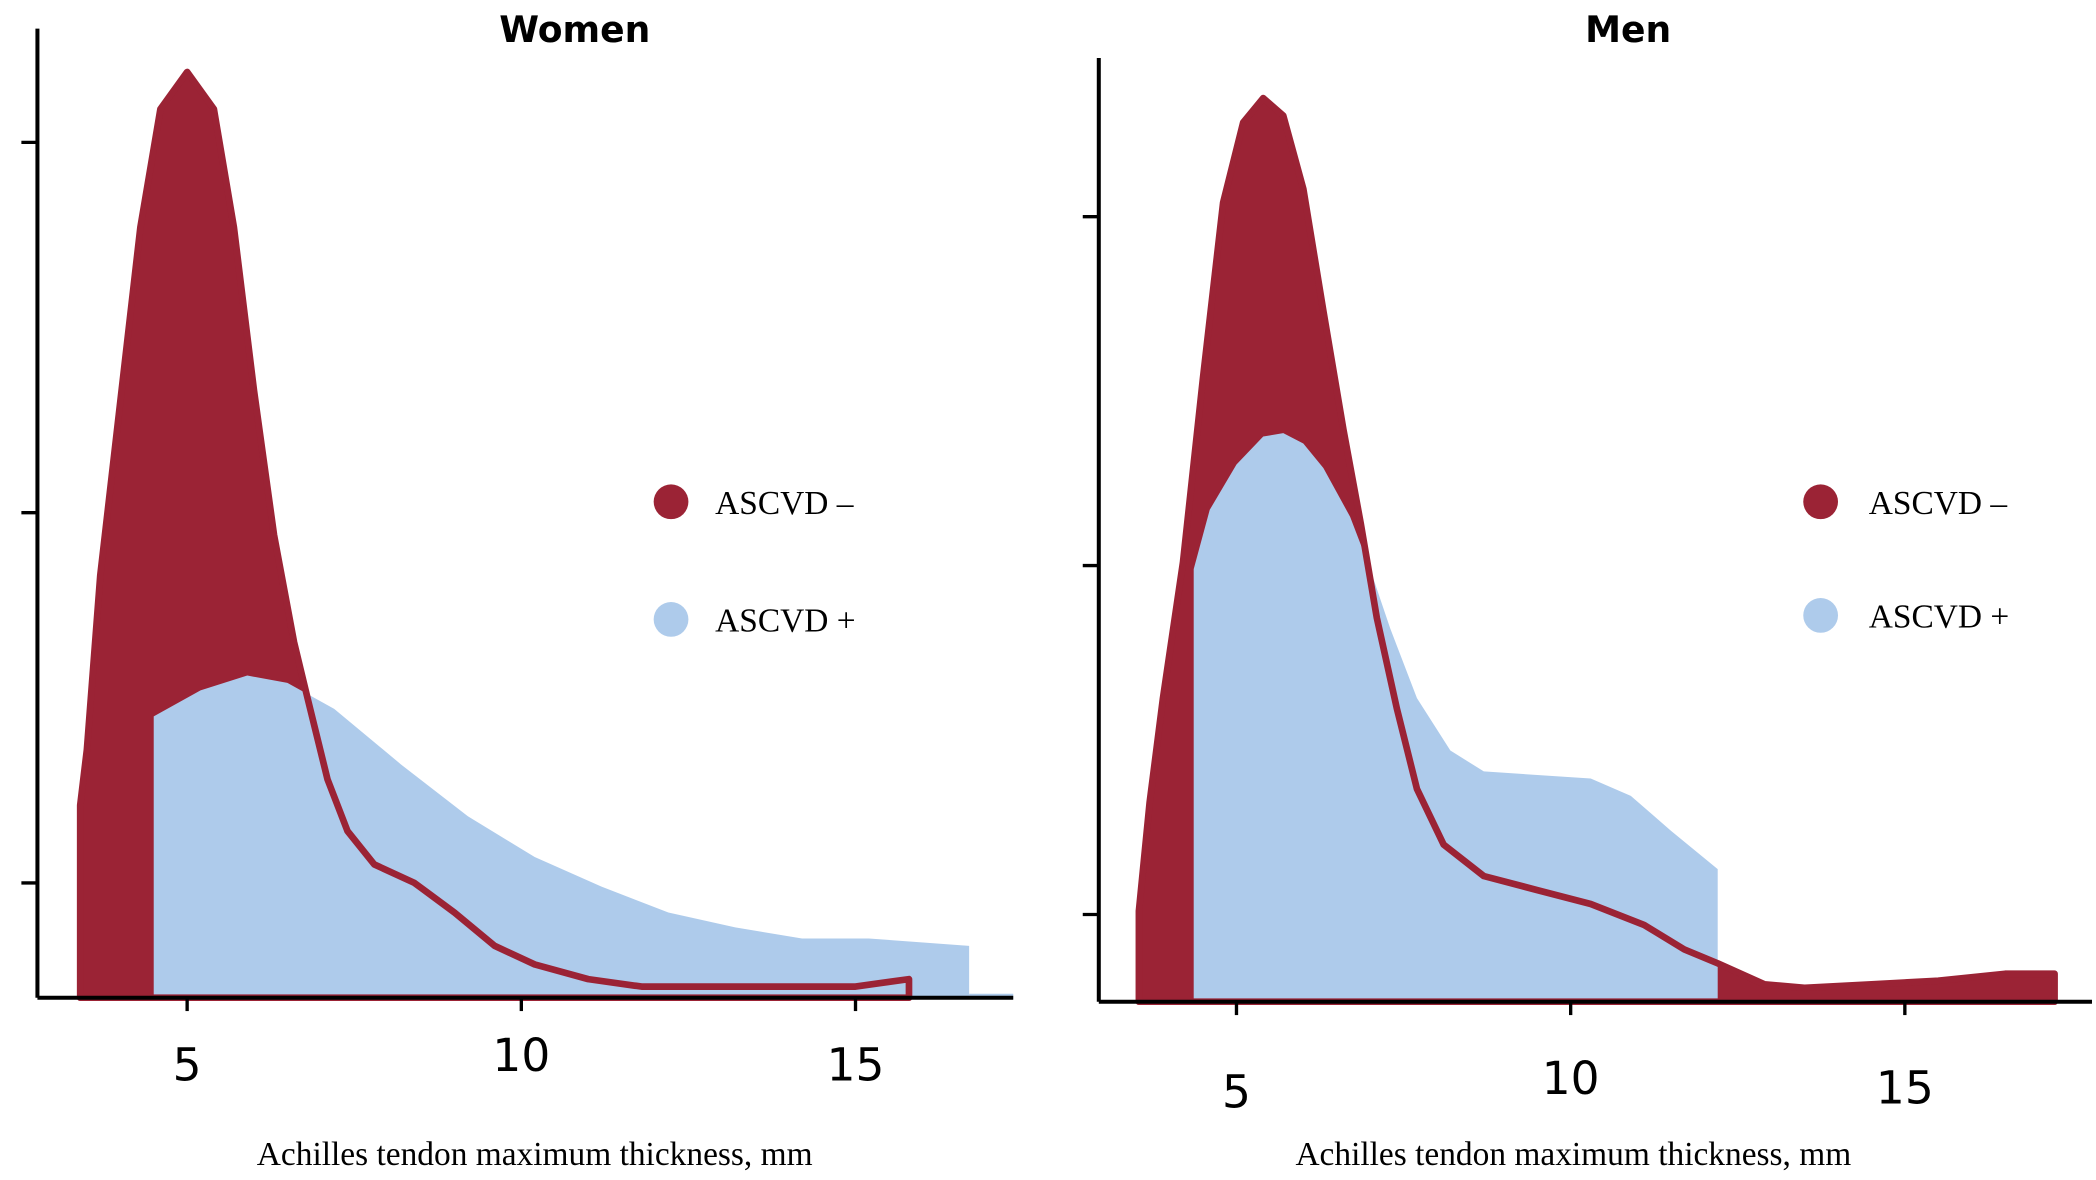 The image size is (2096, 1180). Describe the element at coordinates (1236, 1091) in the screenshot. I see `men-x-tick-label: 5` at that location.